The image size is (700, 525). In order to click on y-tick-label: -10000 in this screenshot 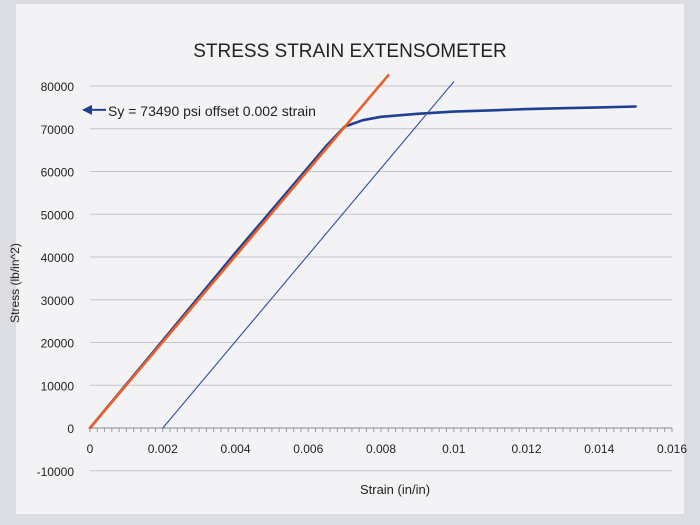, I will do `click(56, 472)`.